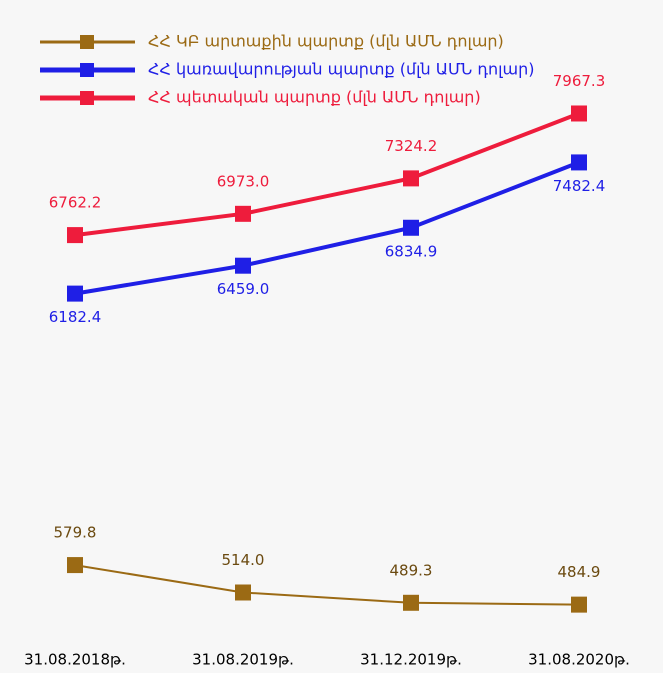  I want to click on value-label: 484.9, so click(579, 572).